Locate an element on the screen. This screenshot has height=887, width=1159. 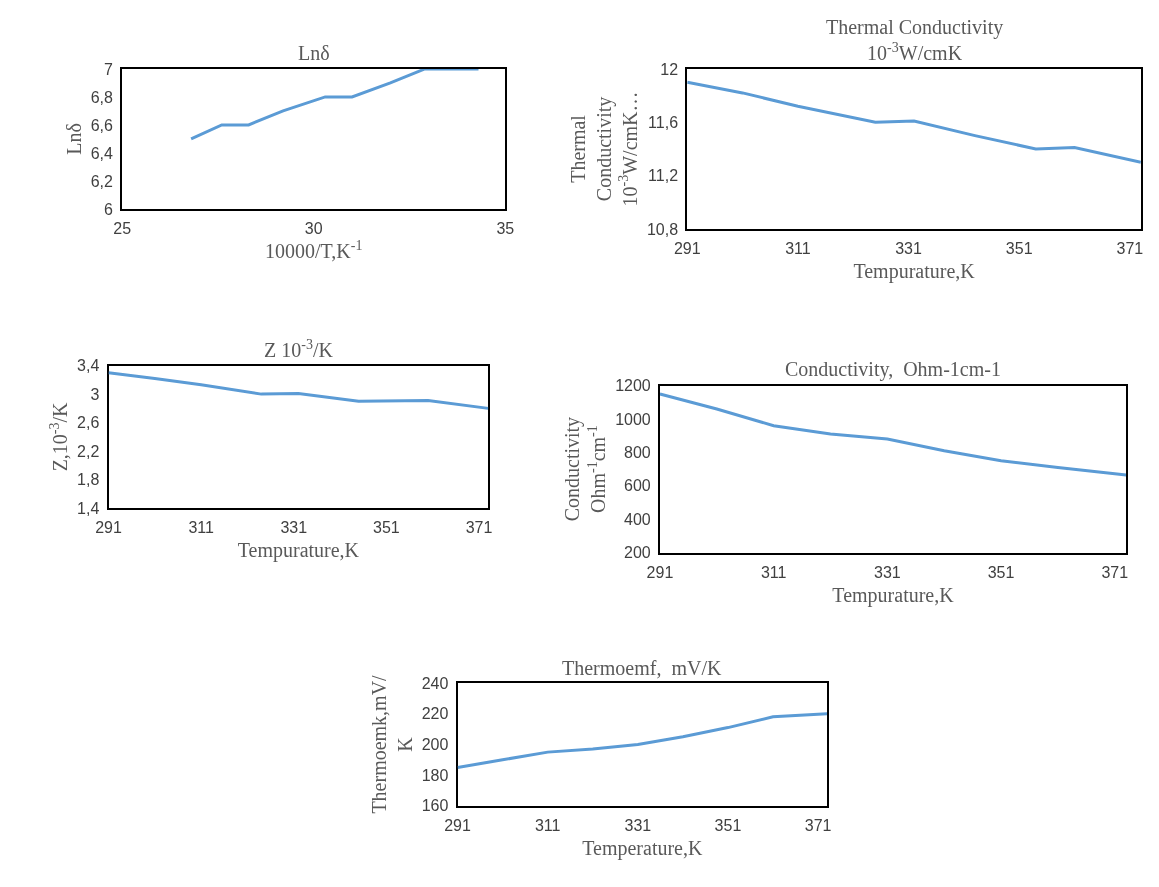
x-tick-label: 35 is located at coordinates (505, 229).